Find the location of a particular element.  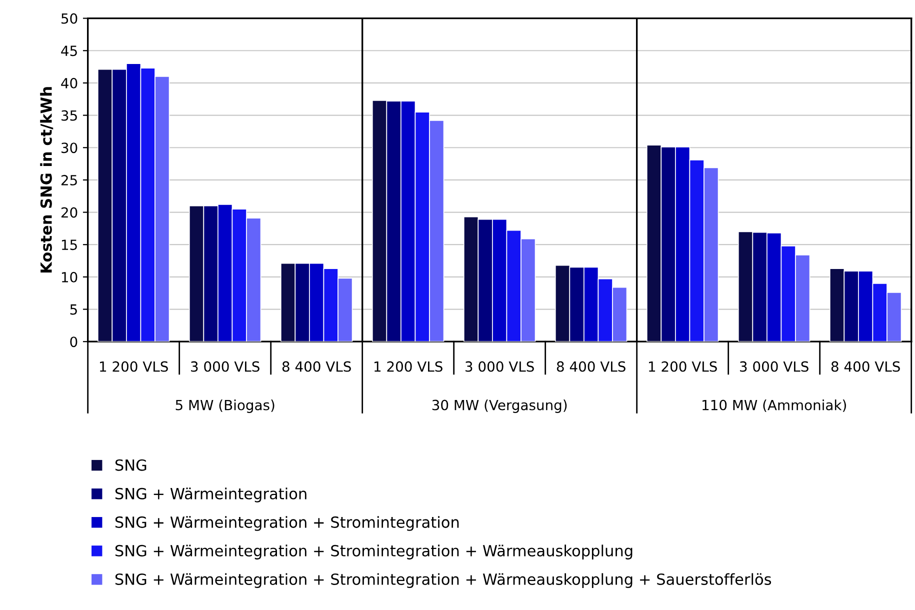

y-tick-label: 45 is located at coordinates (69, 51).